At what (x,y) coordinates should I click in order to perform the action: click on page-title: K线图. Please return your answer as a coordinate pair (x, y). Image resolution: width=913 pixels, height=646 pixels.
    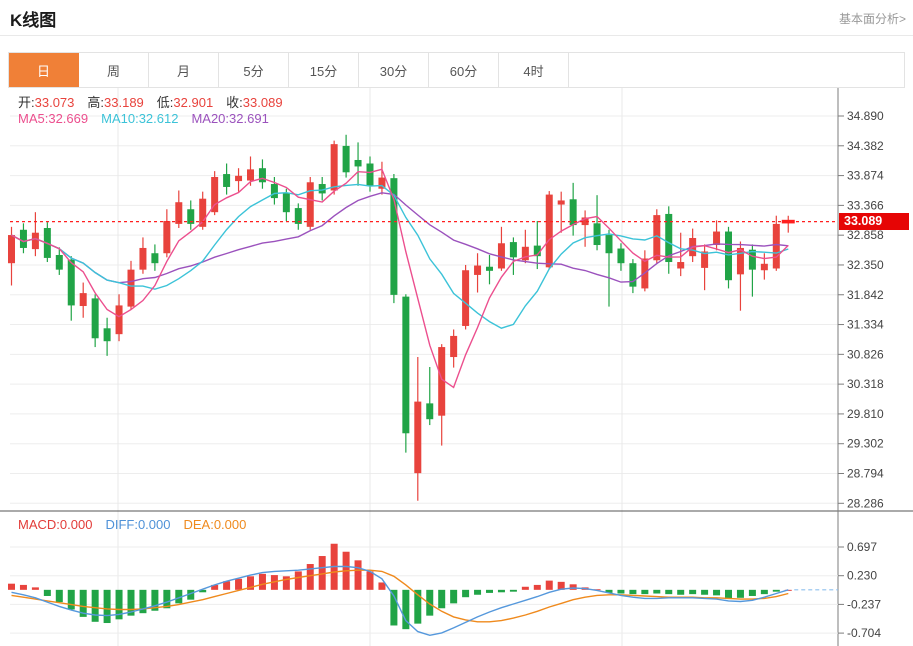
    Looking at the image, I should click on (33, 20).